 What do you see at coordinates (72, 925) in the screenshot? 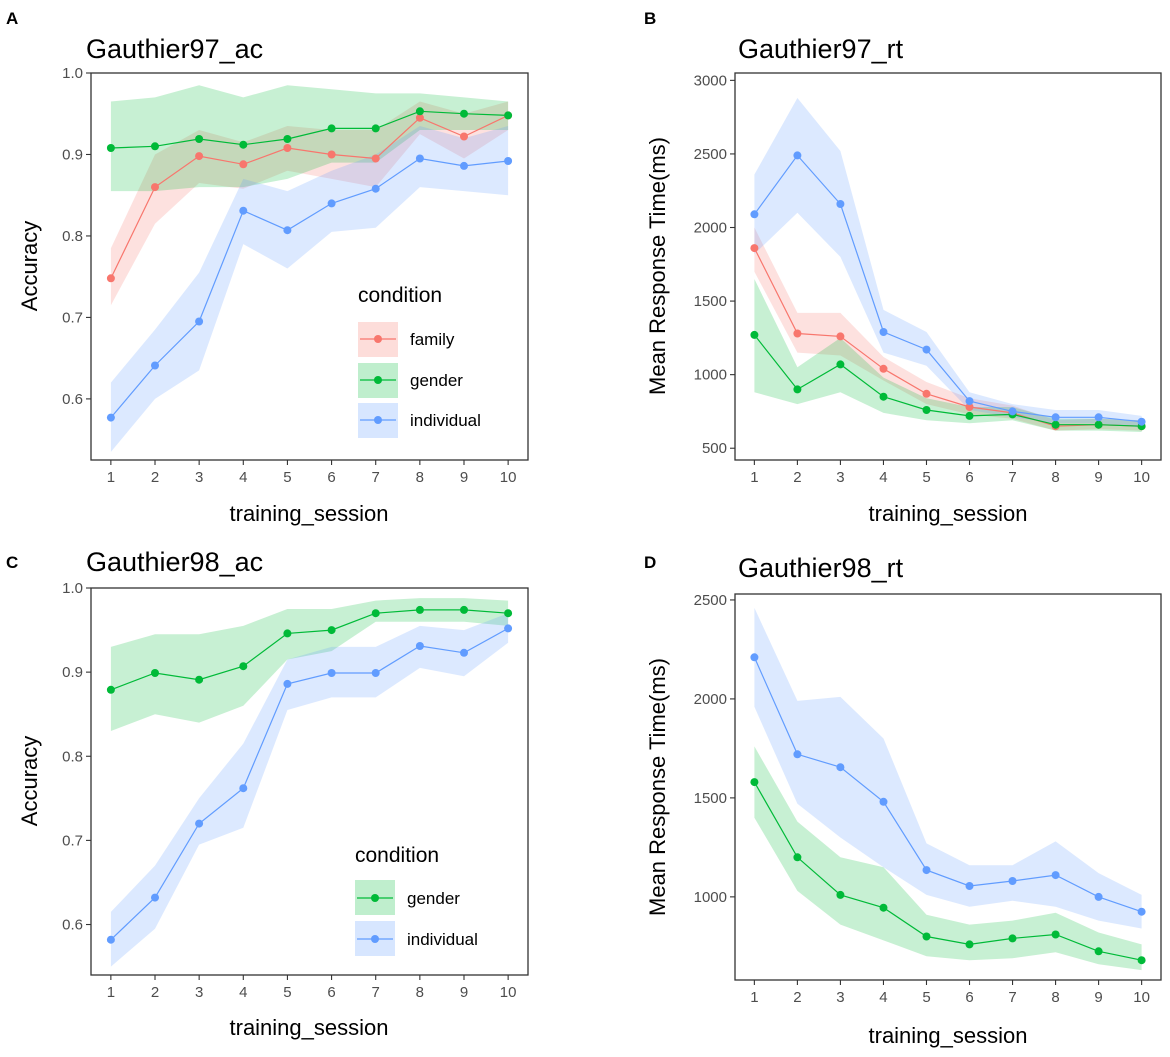
I see `panel-c-y-tick-label-0: 0.6` at bounding box center [72, 925].